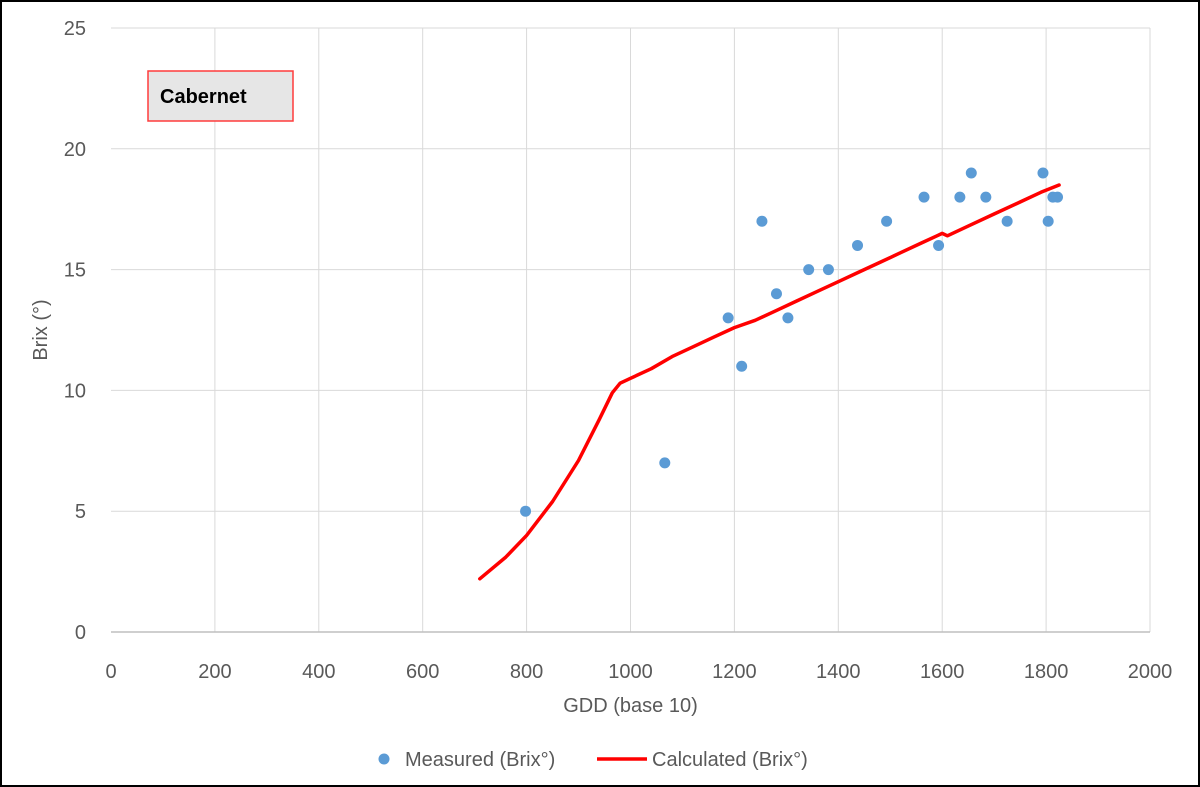 This screenshot has width=1200, height=787. I want to click on y-tick-label: 20, so click(75, 150).